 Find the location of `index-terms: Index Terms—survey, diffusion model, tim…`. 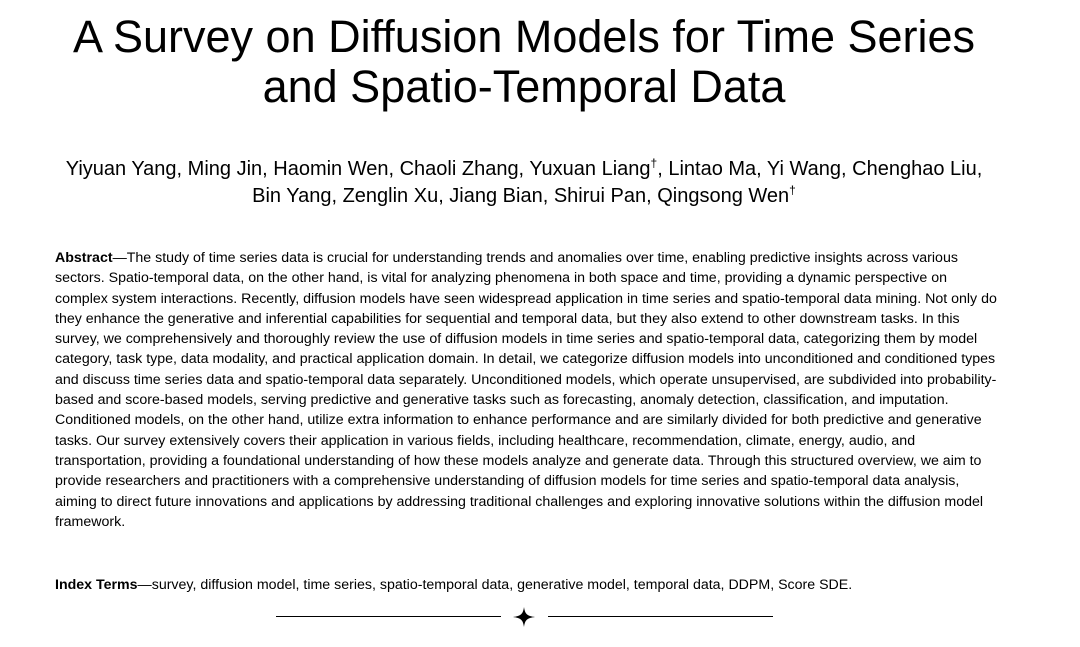

index-terms: Index Terms—survey, diffusion model, tim… is located at coordinates (527, 585).